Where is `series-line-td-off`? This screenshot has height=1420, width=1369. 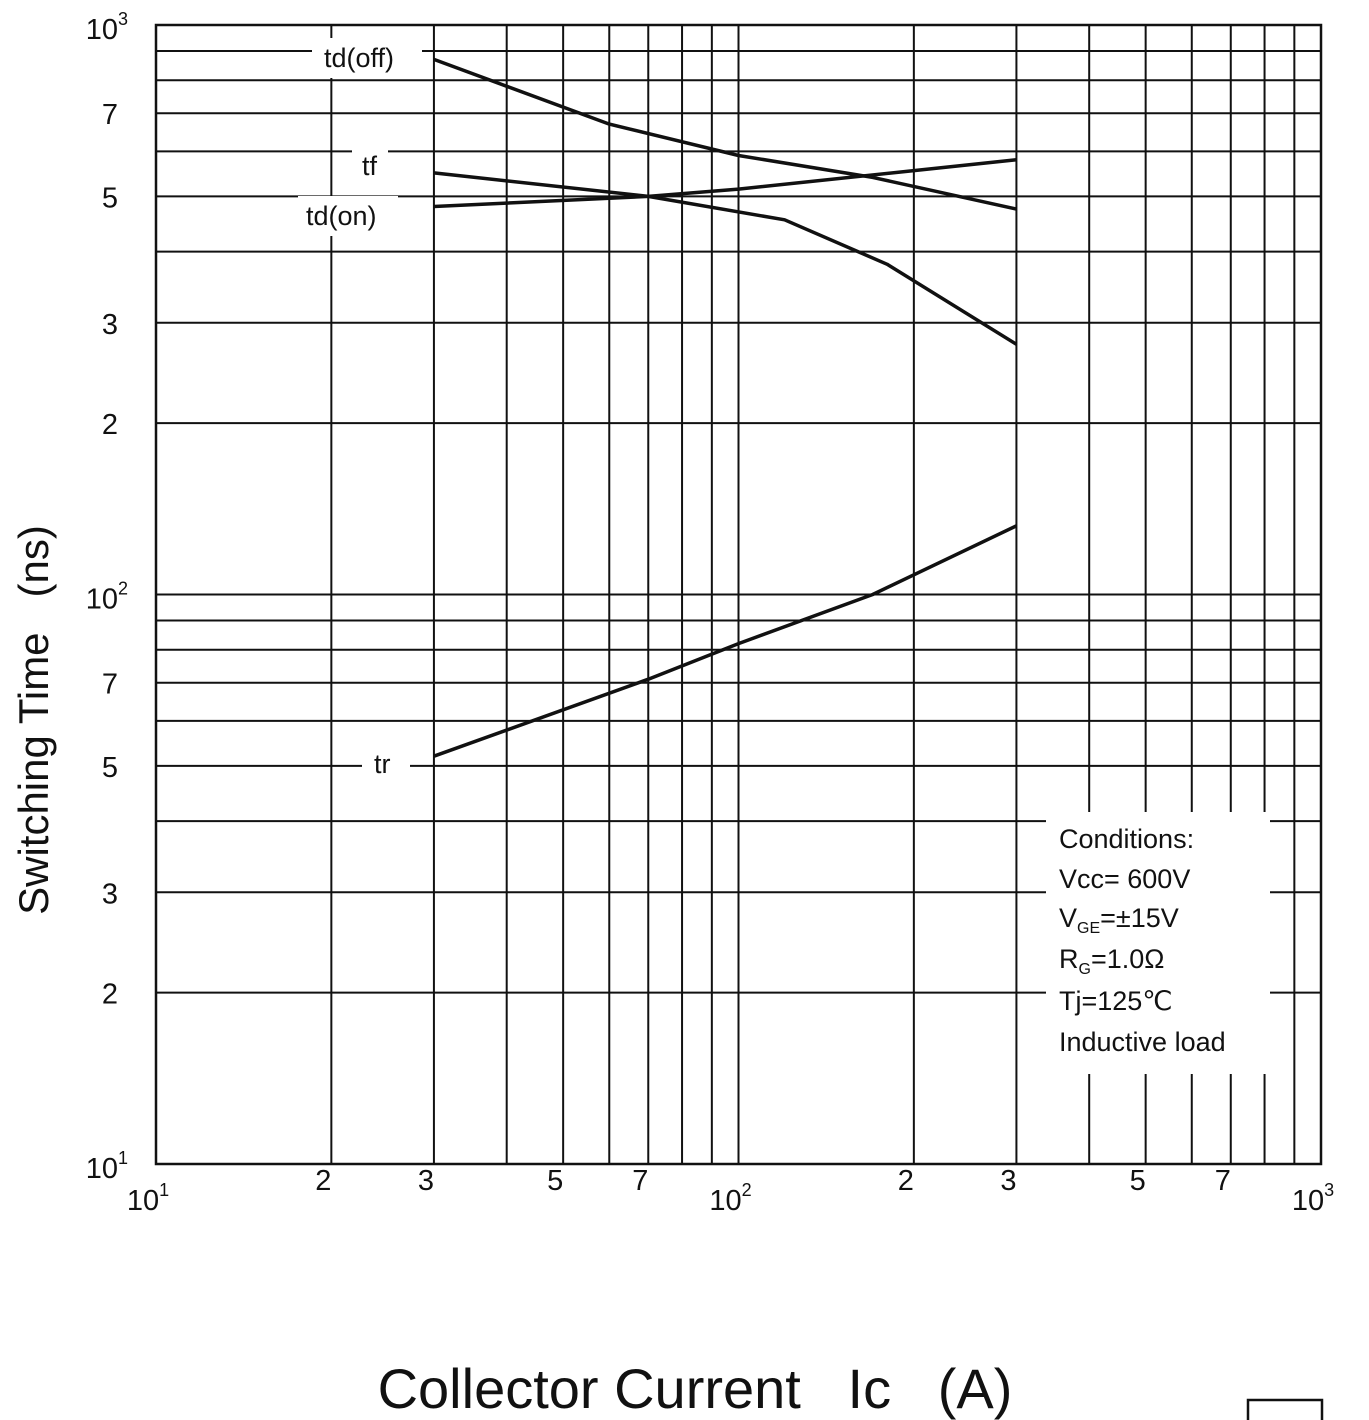 series-line-td-off is located at coordinates (725, 134).